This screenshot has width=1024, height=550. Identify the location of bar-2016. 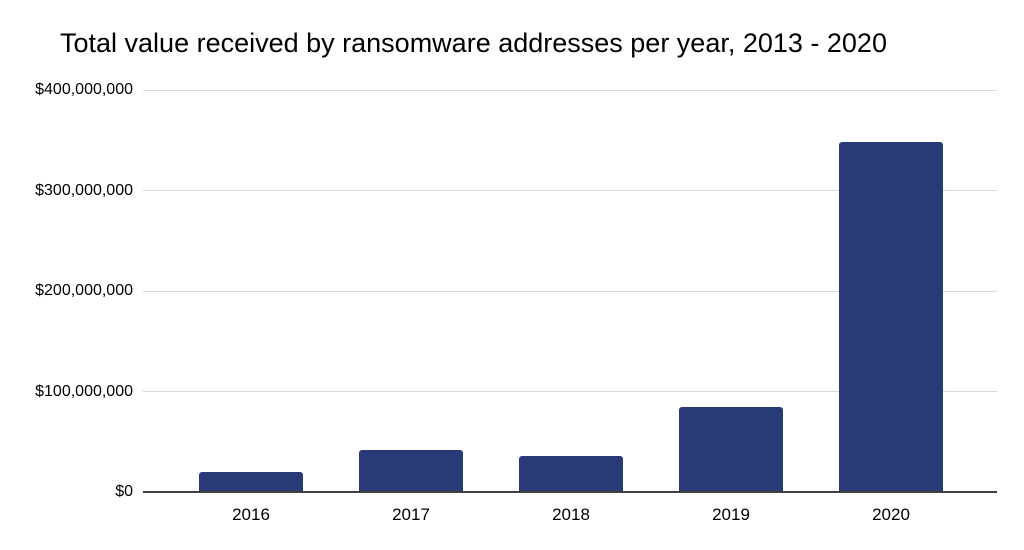
(251, 482).